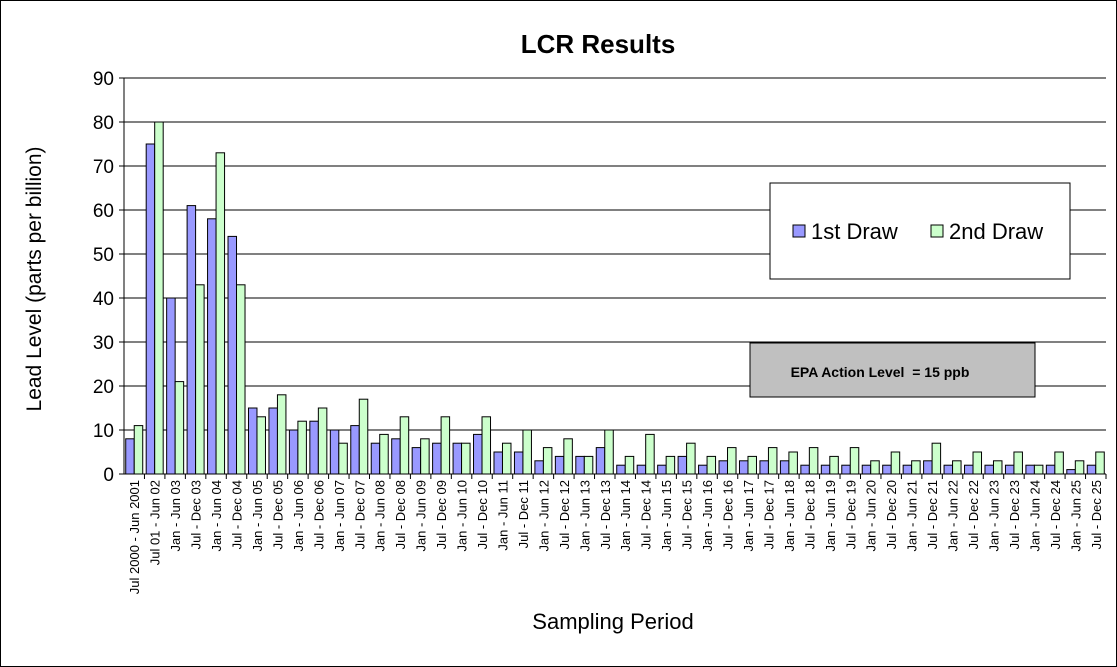 This screenshot has height=667, width=1117. What do you see at coordinates (359, 514) in the screenshot?
I see `x-tick-label: Jul - Dec 07` at bounding box center [359, 514].